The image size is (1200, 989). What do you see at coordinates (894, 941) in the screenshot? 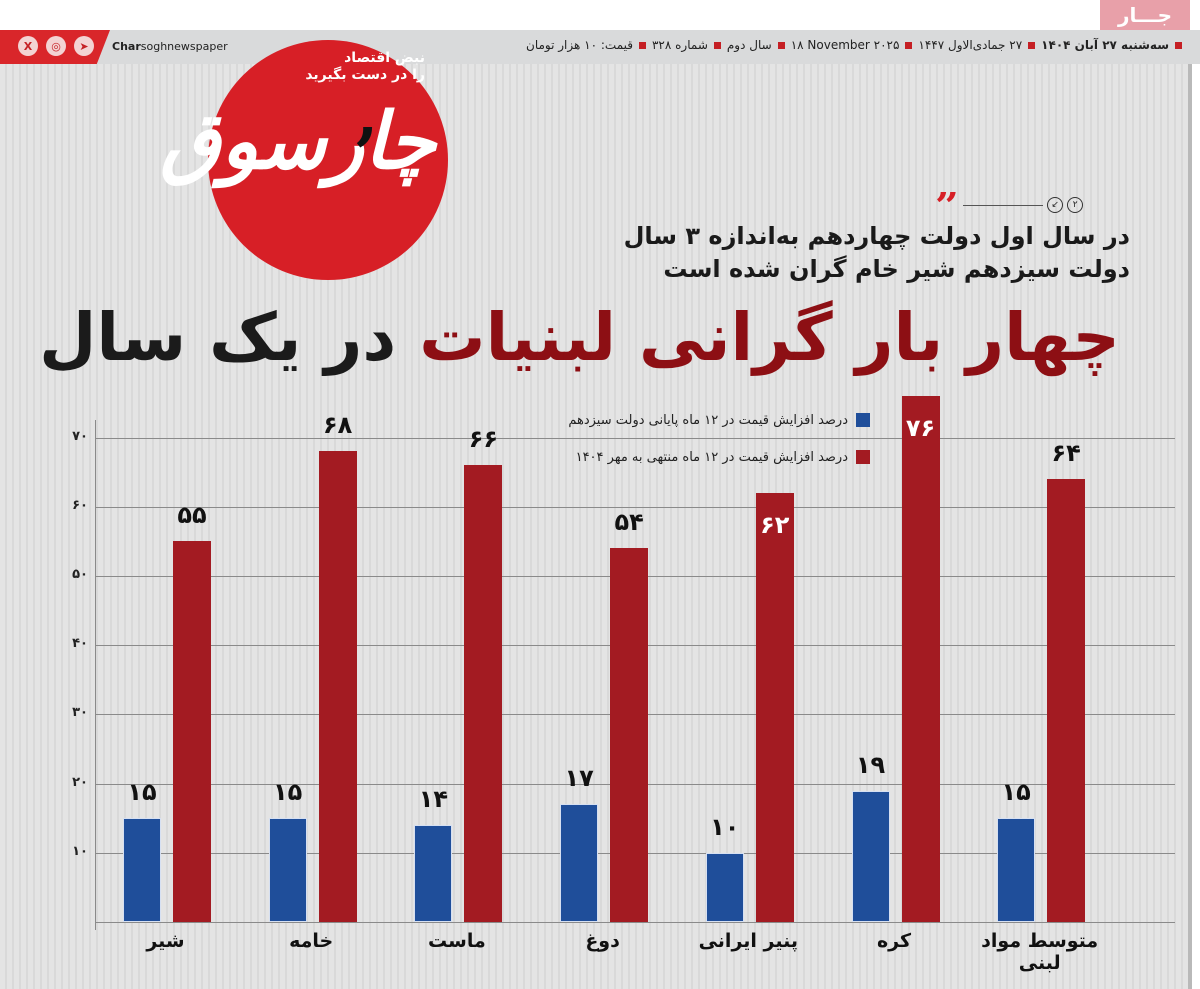
I see `x-category-label: کره` at bounding box center [894, 941].